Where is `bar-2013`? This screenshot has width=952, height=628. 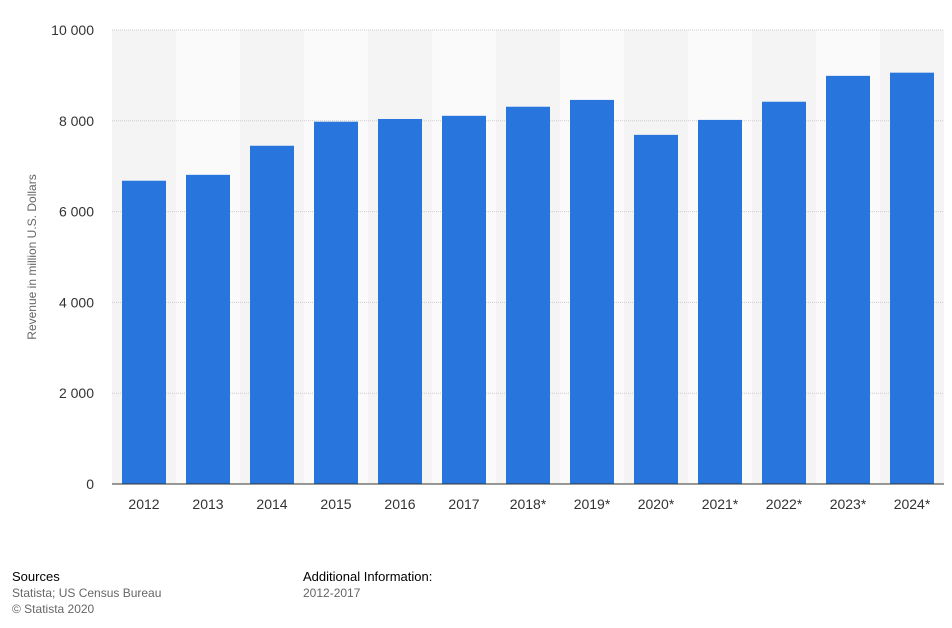 bar-2013 is located at coordinates (208, 329).